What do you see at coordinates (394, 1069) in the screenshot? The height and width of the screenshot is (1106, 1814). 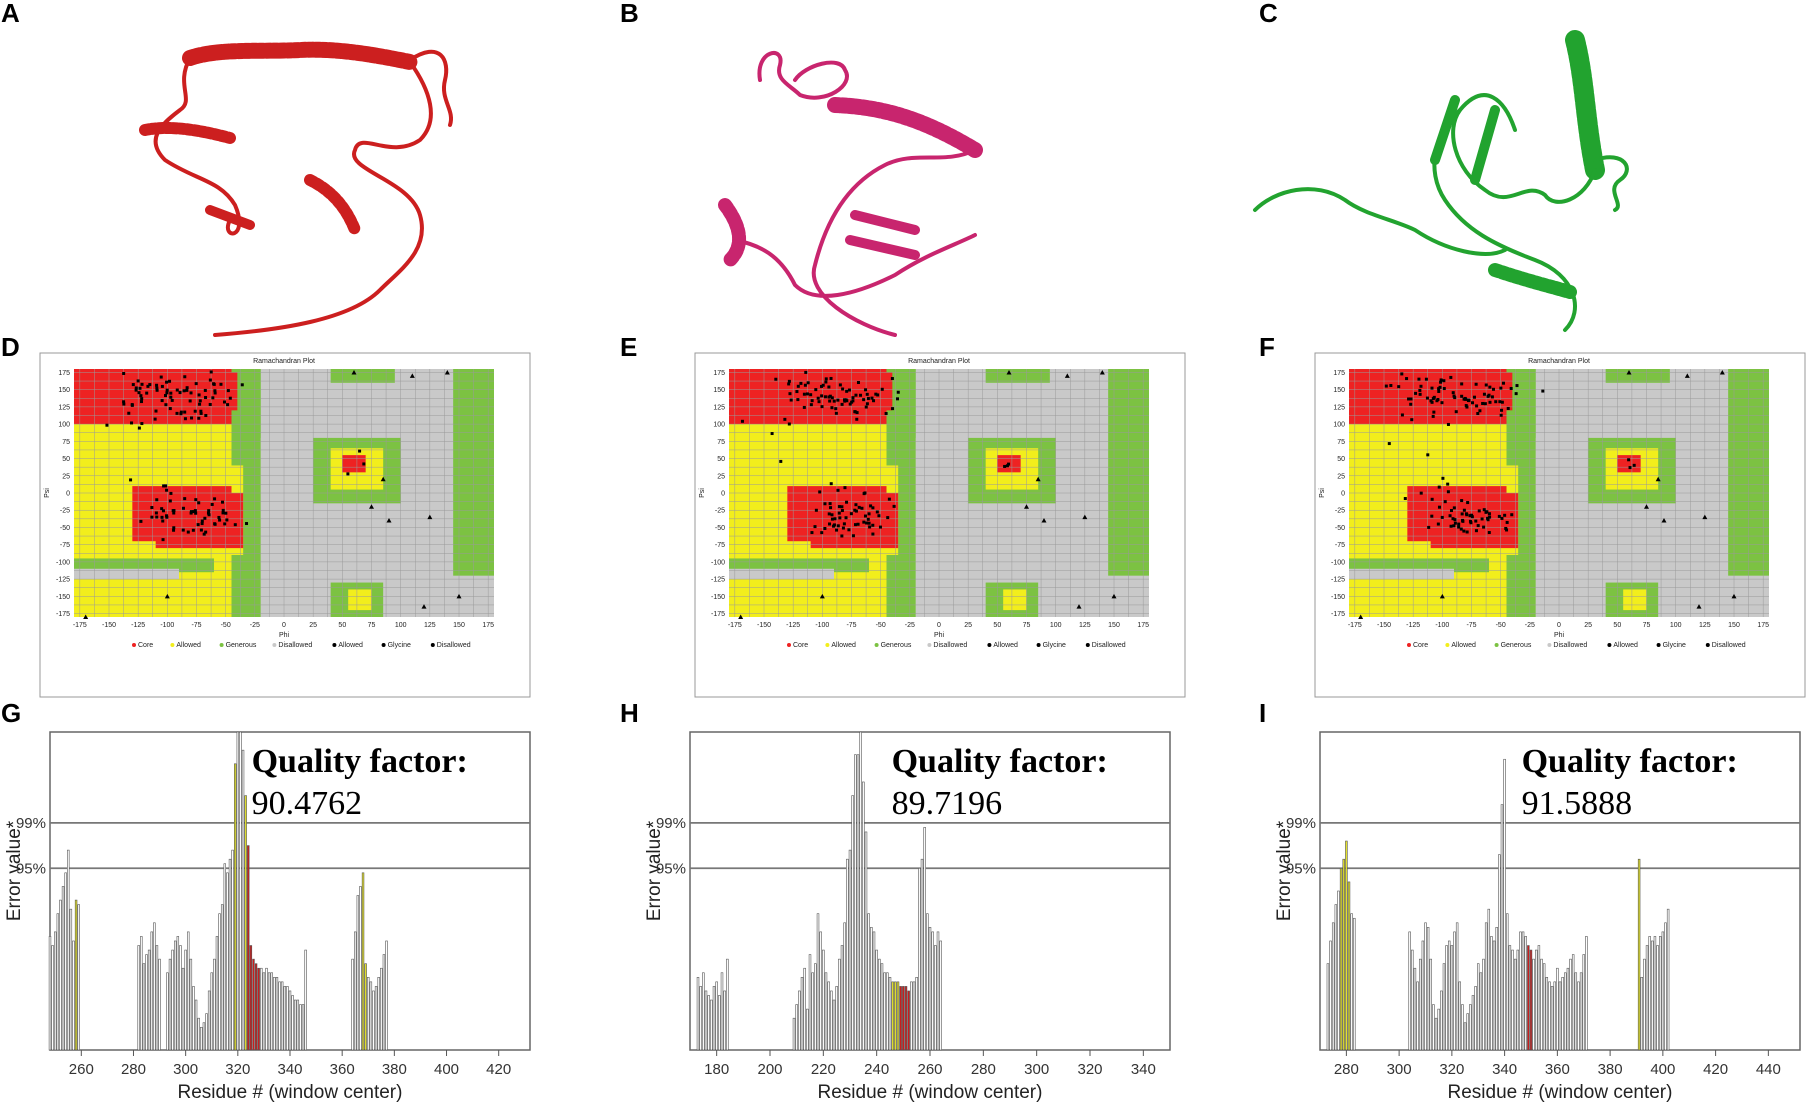 I see `errat-xtick-label: 380` at bounding box center [394, 1069].